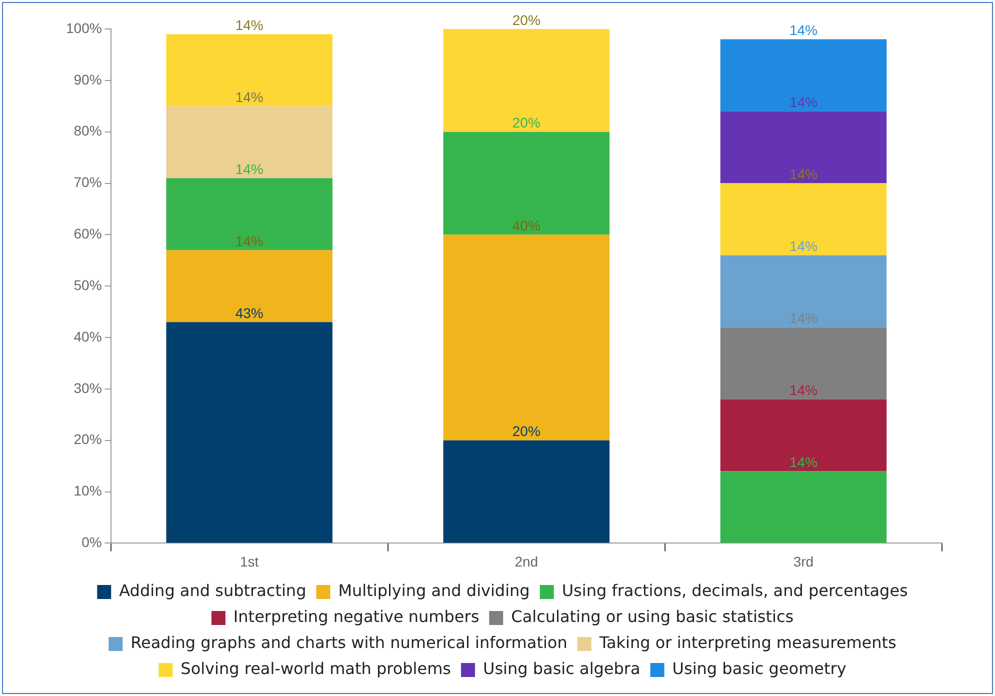 Image resolution: width=995 pixels, height=696 pixels. What do you see at coordinates (88, 234) in the screenshot?
I see `y-tick-label: 60%` at bounding box center [88, 234].